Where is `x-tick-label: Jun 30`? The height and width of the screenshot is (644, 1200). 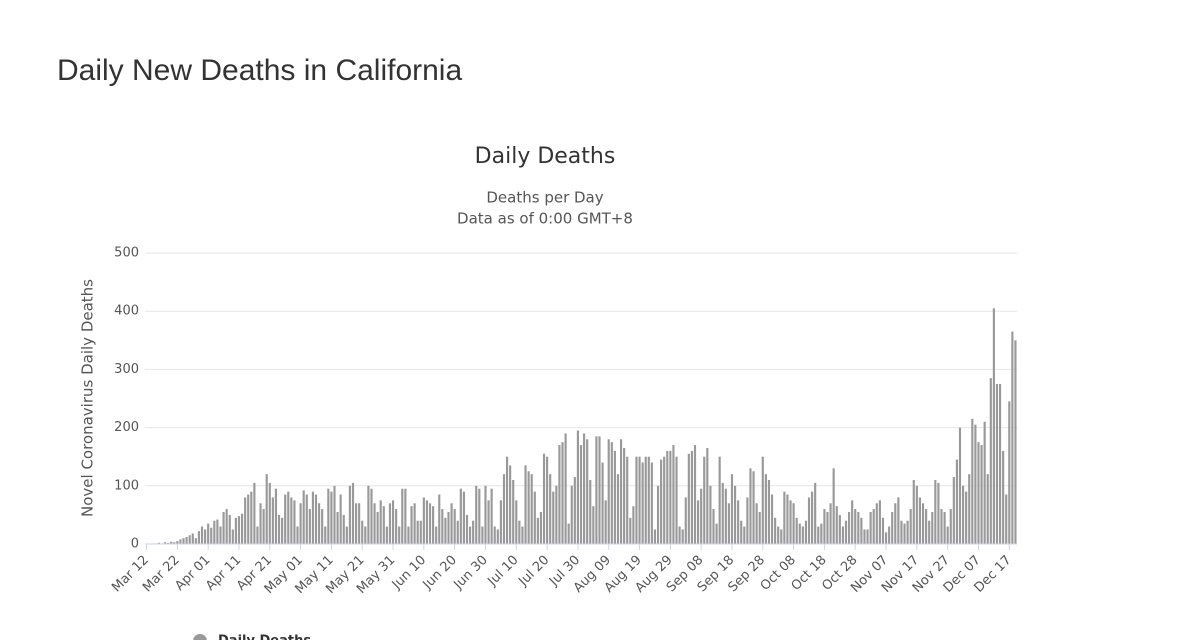 x-tick-label: Jun 30 is located at coordinates (470, 573).